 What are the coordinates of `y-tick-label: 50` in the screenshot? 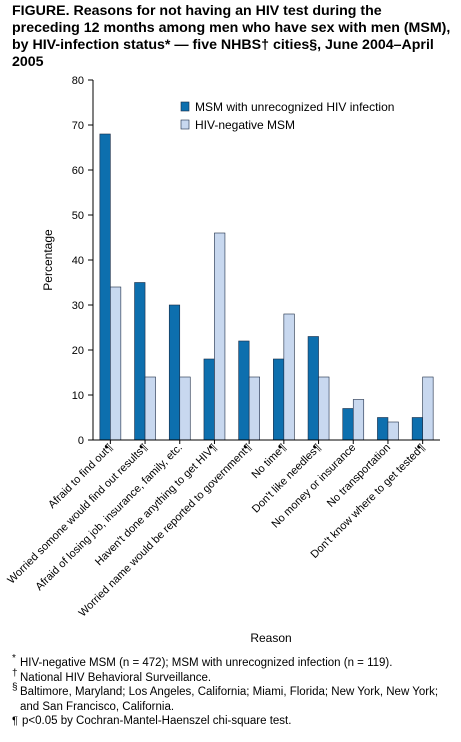 It's located at (78, 216).